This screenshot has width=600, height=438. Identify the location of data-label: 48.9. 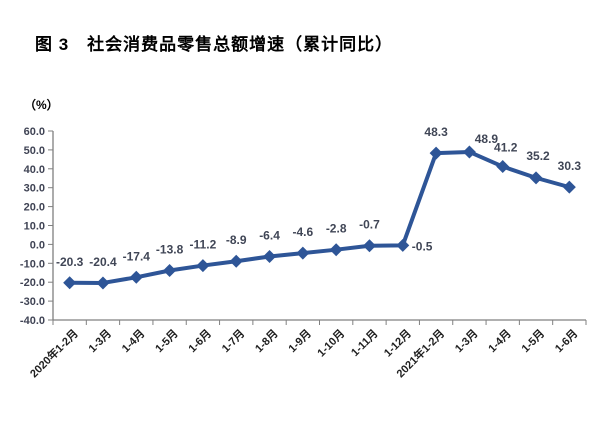
(487, 139).